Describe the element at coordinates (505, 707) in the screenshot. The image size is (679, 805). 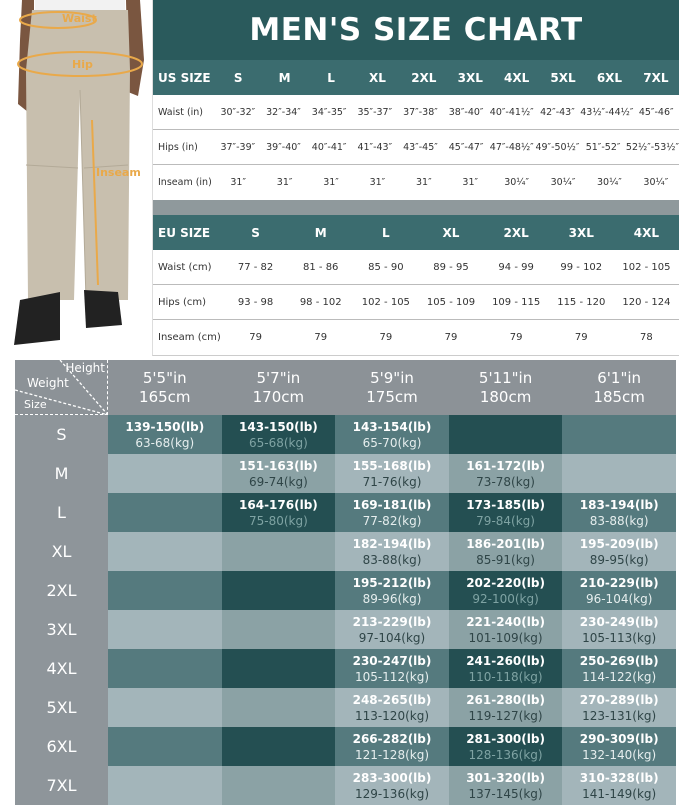
I see `weight-cell: 261-280(lb) 119-127(kg)` at that location.